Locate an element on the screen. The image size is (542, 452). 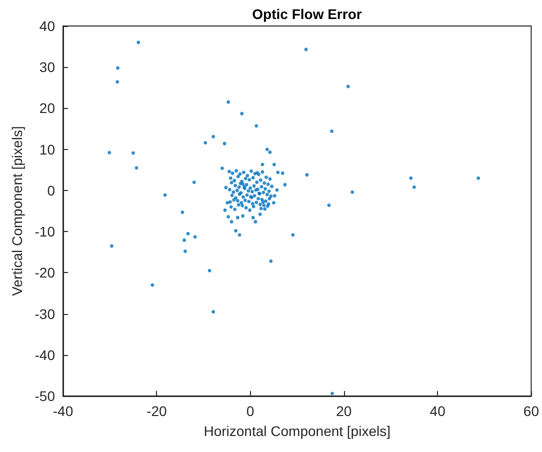
y-tick-label: -30 is located at coordinates (45, 314).